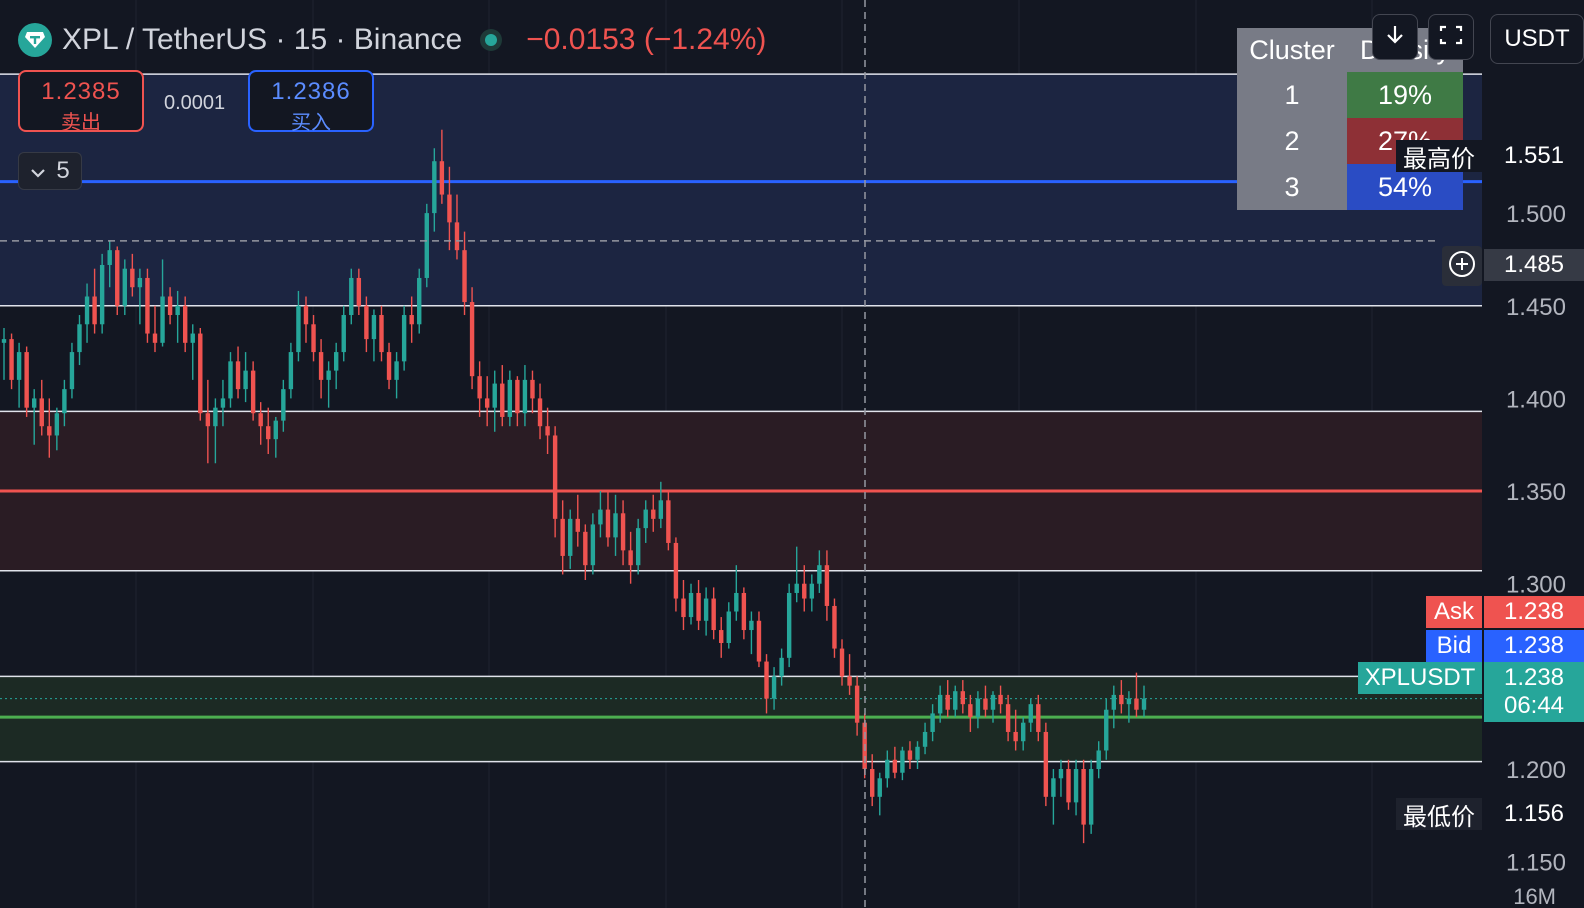 This screenshot has height=908, width=1584. Describe the element at coordinates (81, 102) in the screenshot. I see `sell-button: 1.2385 卖出` at that location.